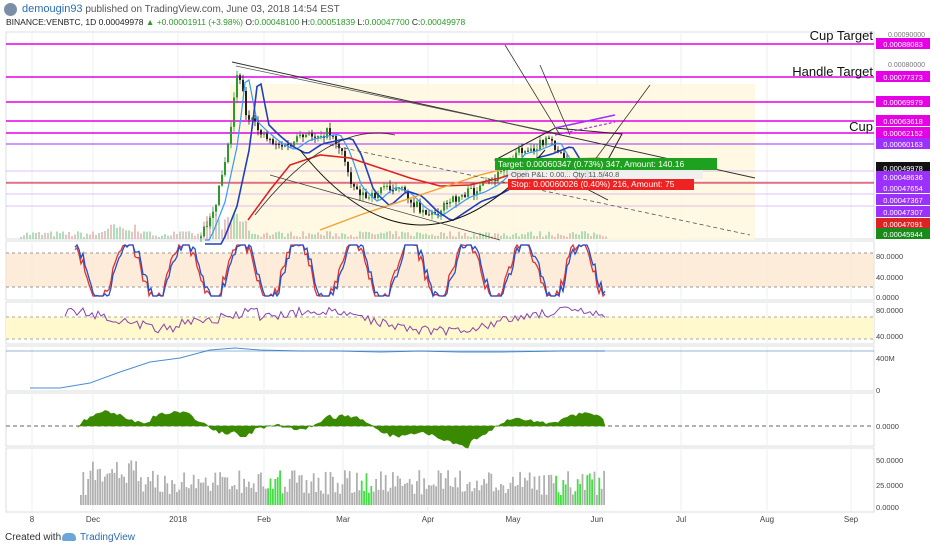 Image resolution: width=932 pixels, height=550 pixels. What do you see at coordinates (903, 132) in the screenshot?
I see `price-label-bg` at bounding box center [903, 132].